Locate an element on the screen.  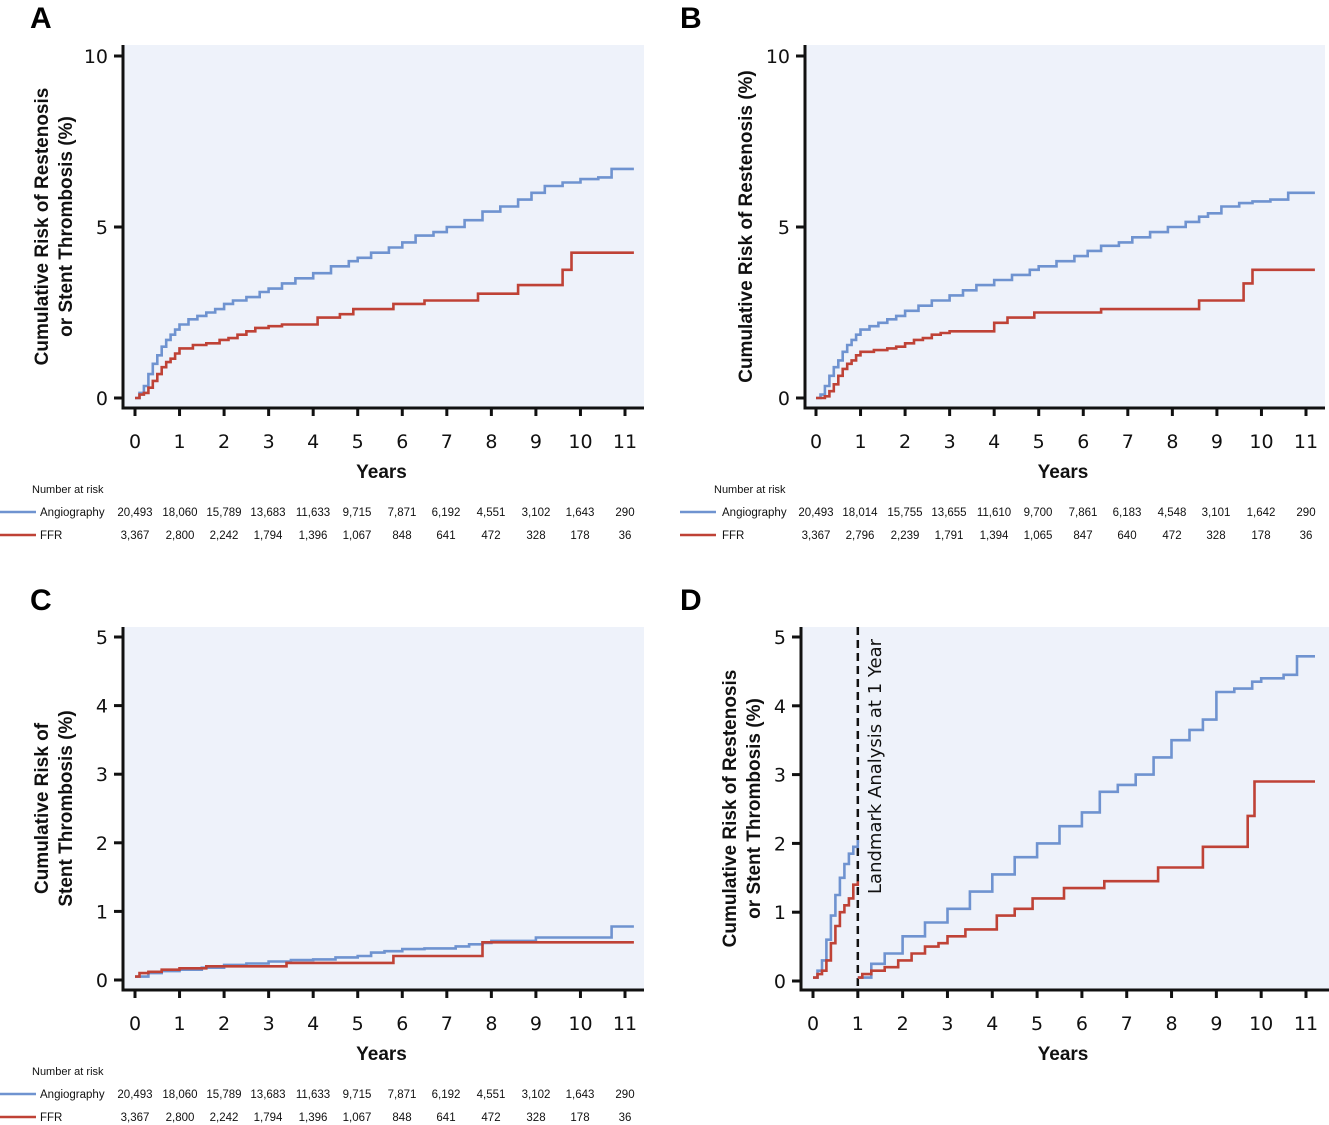
panel-a-x-tick-label: 10 is located at coordinates (580, 442).